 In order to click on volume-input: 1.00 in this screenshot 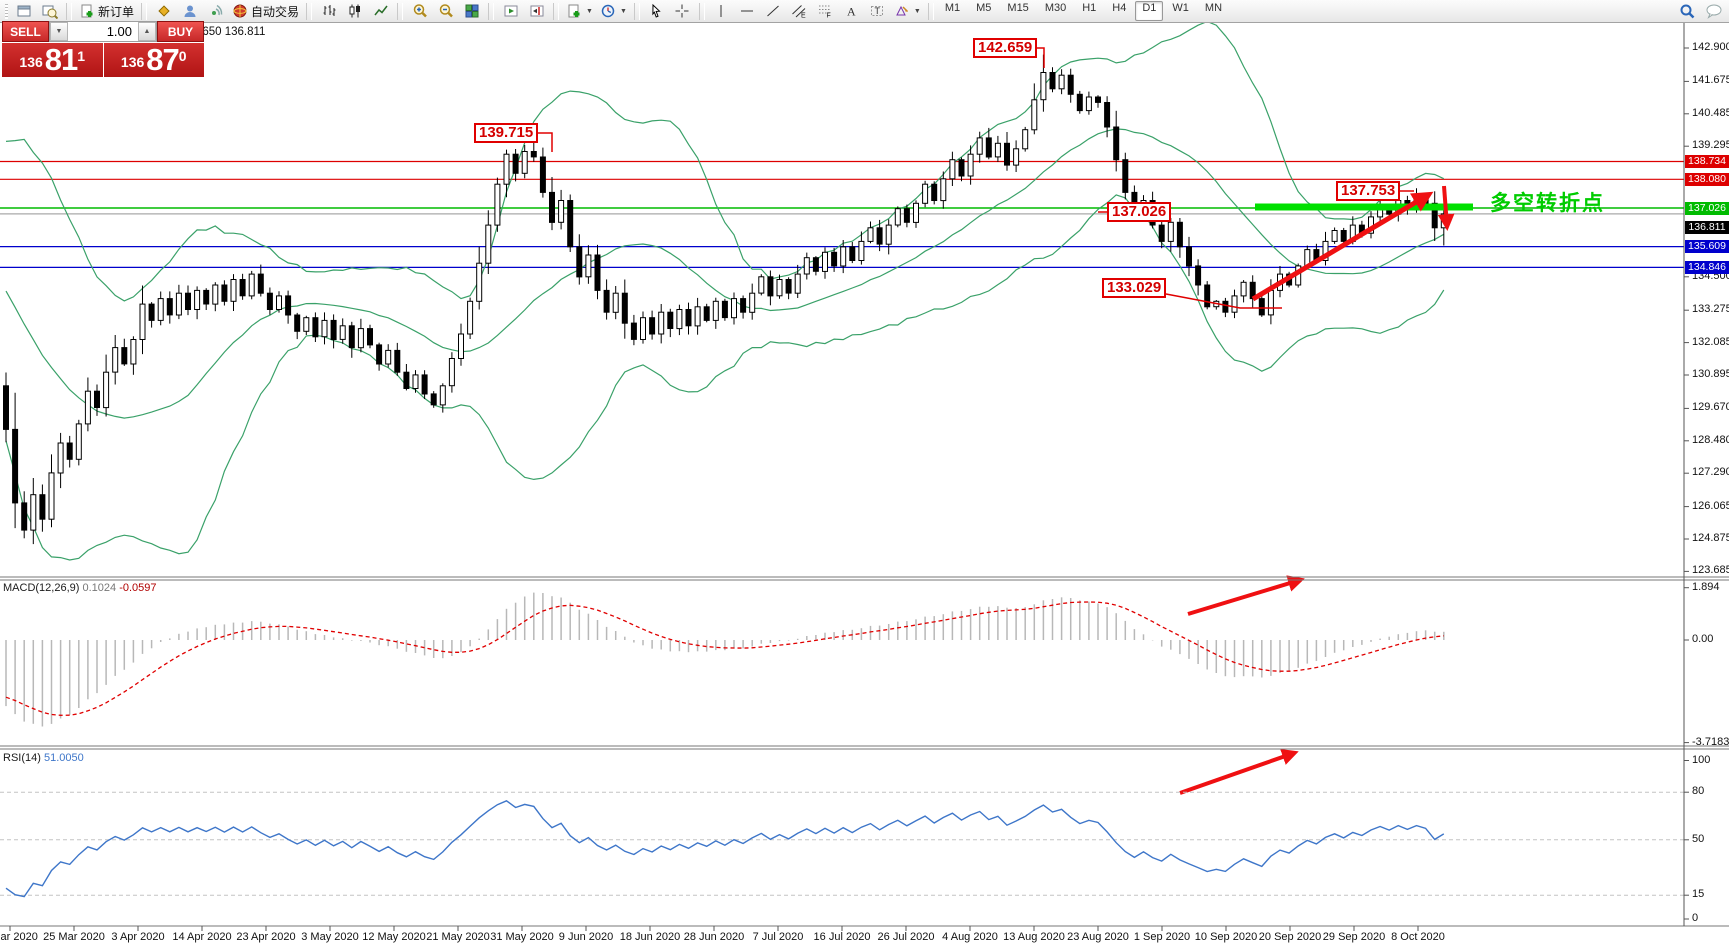, I will do `click(103, 31)`.